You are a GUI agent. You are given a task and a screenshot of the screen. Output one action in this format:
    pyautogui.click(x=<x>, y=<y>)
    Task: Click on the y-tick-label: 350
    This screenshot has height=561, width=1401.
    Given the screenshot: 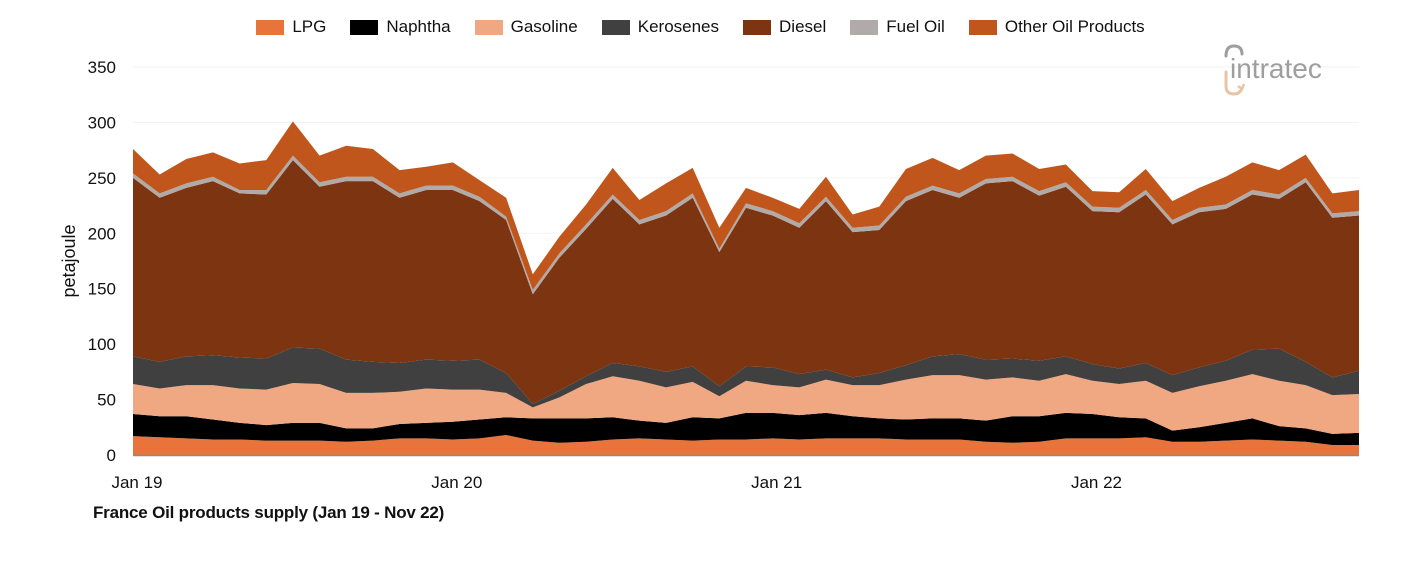 What is the action you would take?
    pyautogui.click(x=102, y=67)
    